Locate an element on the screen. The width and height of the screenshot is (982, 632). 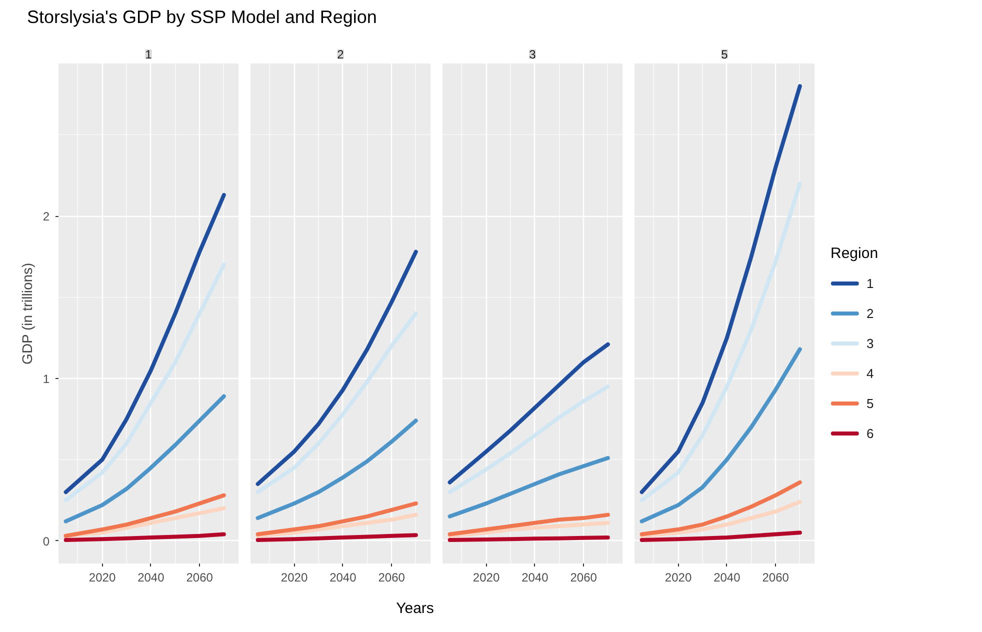
legend-title: Region is located at coordinates (854, 253).